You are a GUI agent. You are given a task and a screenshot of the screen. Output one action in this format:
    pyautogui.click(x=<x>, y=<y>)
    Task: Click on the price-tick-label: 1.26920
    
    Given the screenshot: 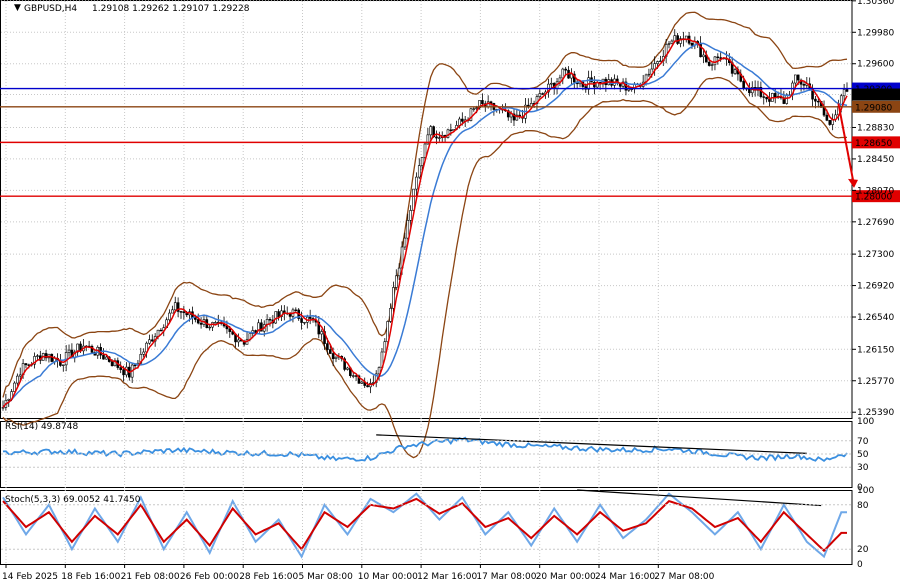 What is the action you would take?
    pyautogui.click(x=875, y=287)
    